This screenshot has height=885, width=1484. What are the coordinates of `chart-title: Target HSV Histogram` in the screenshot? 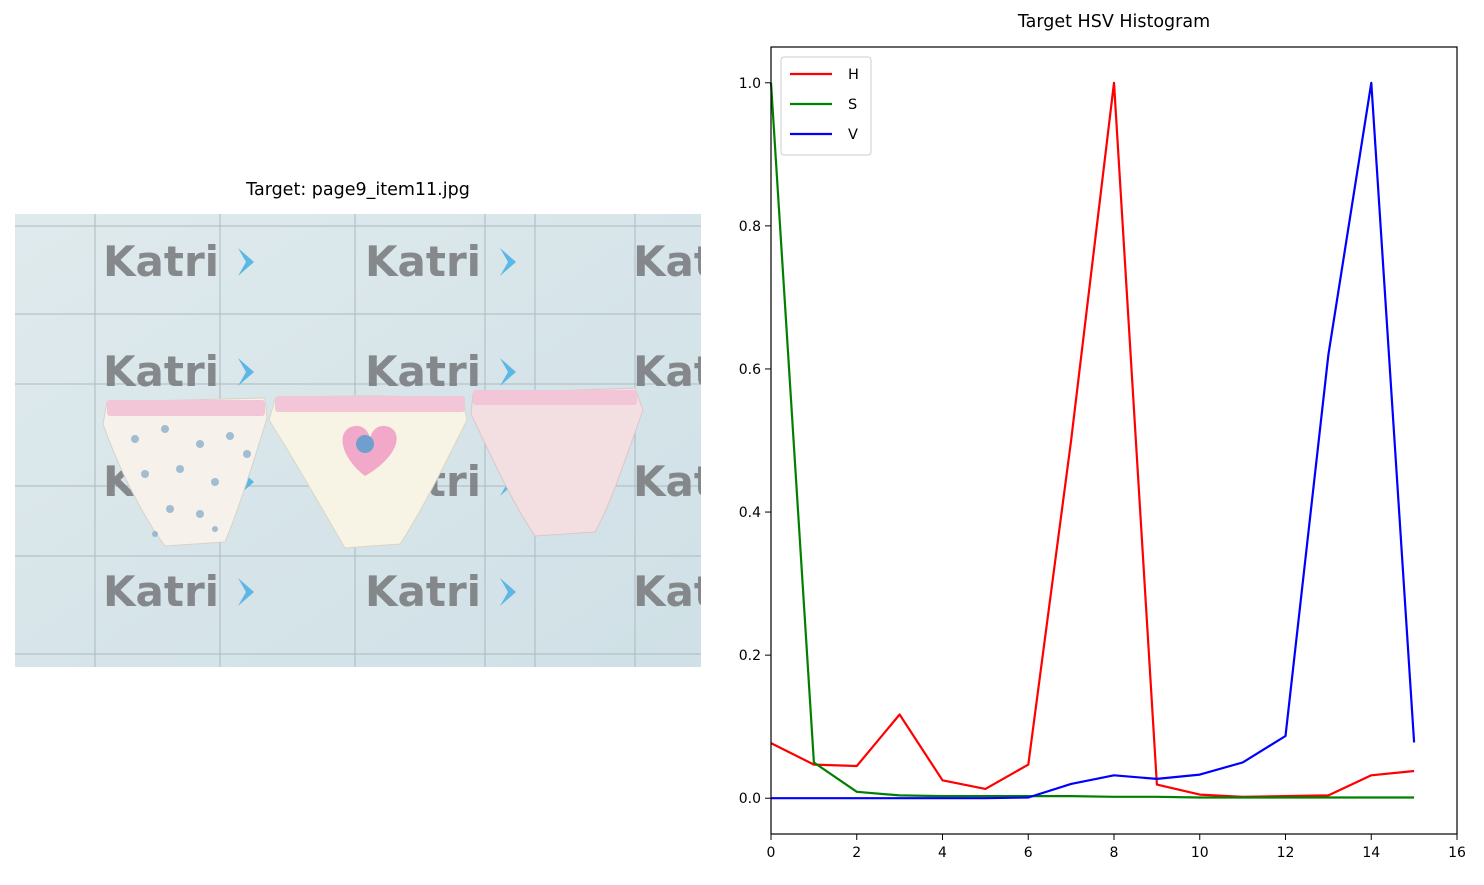 It's located at (1114, 22).